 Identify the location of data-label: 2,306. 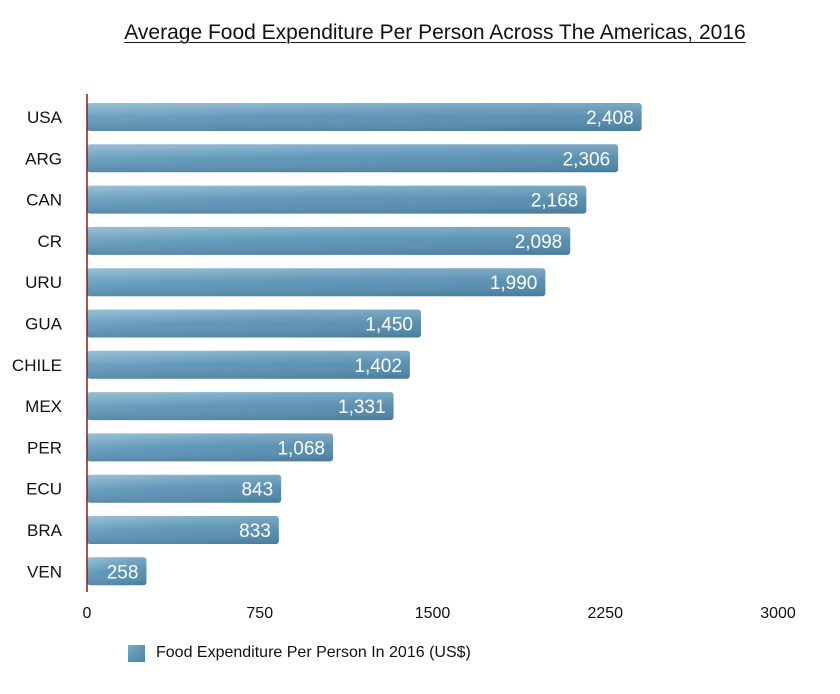
(587, 159).